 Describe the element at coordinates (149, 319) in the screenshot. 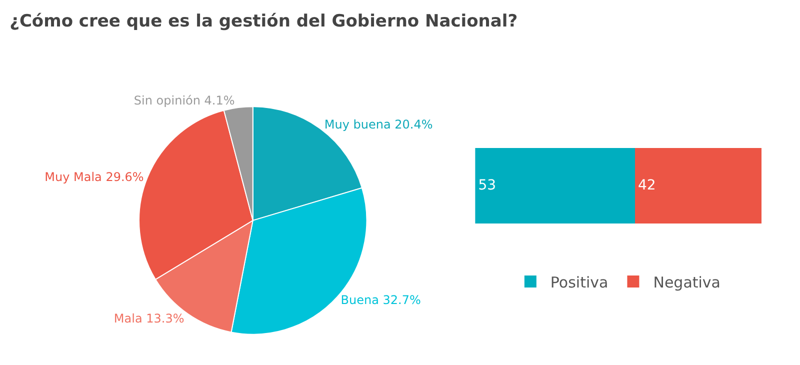

I see `slice-label: Mala 13.3%` at that location.